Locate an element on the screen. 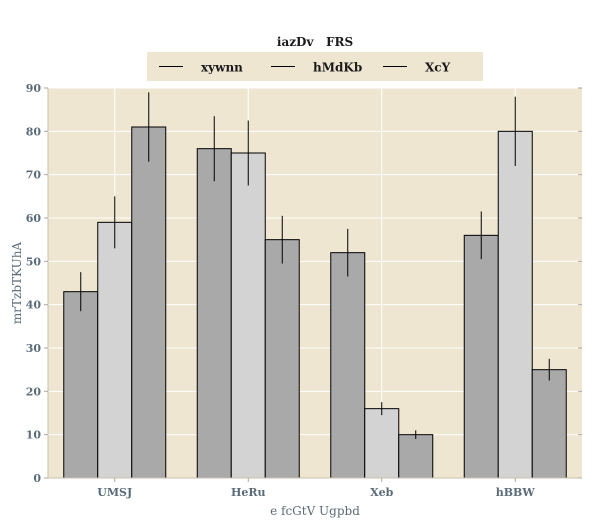 The image size is (594, 528). y-tick-label: 10 is located at coordinates (34, 435).